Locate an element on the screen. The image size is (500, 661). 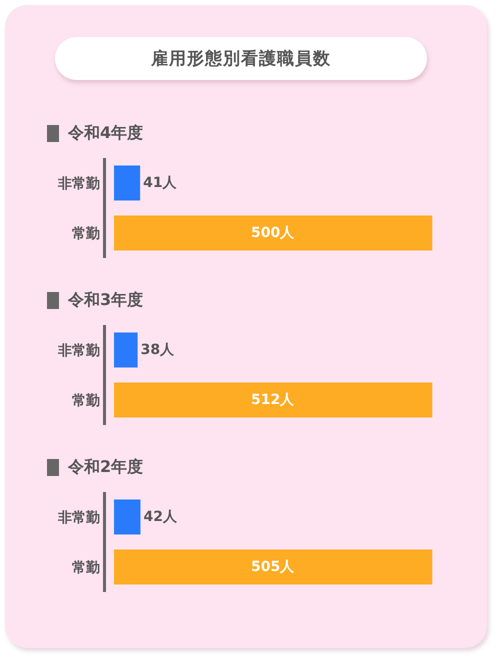
chart-title: 令和3年度 is located at coordinates (106, 300).